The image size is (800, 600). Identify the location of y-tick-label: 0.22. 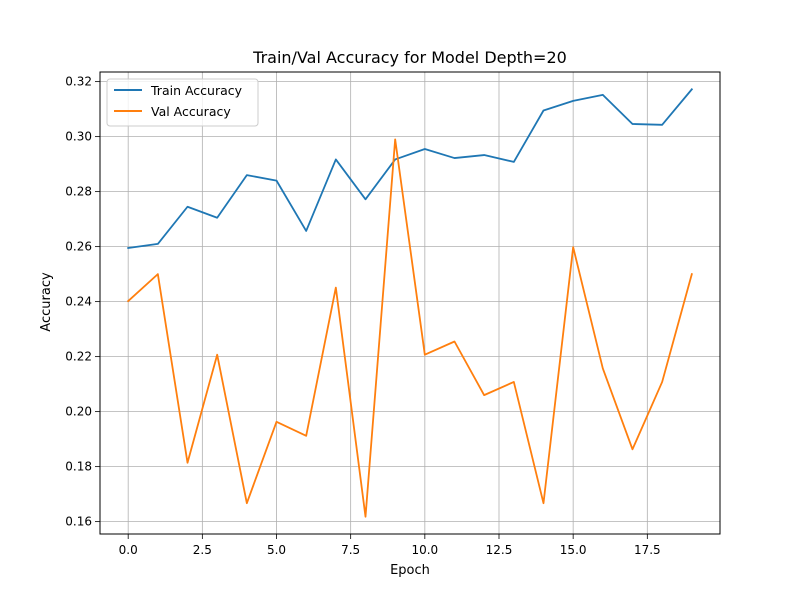
(78, 357).